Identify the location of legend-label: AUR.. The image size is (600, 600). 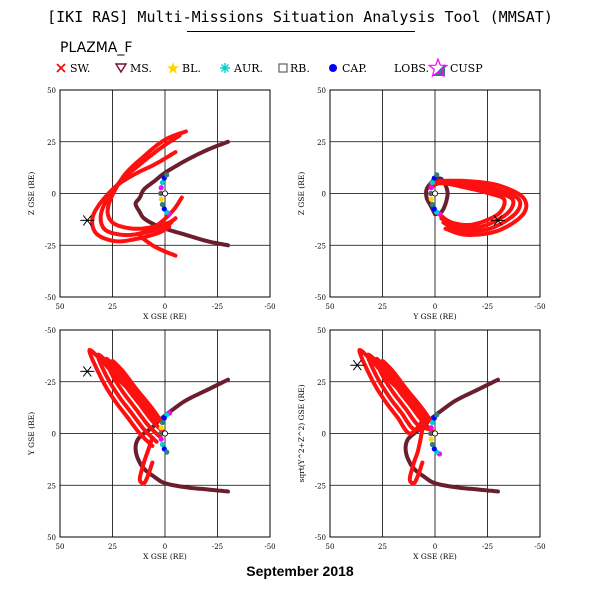
(248, 68).